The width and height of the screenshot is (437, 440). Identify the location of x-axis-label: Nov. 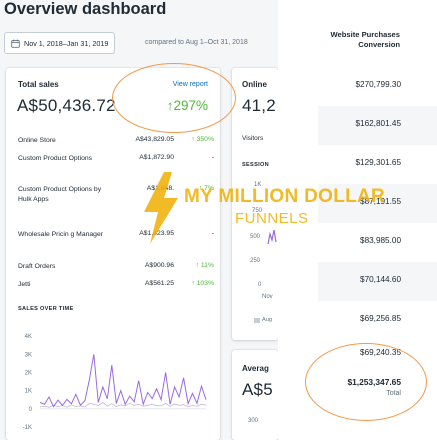
(267, 297).